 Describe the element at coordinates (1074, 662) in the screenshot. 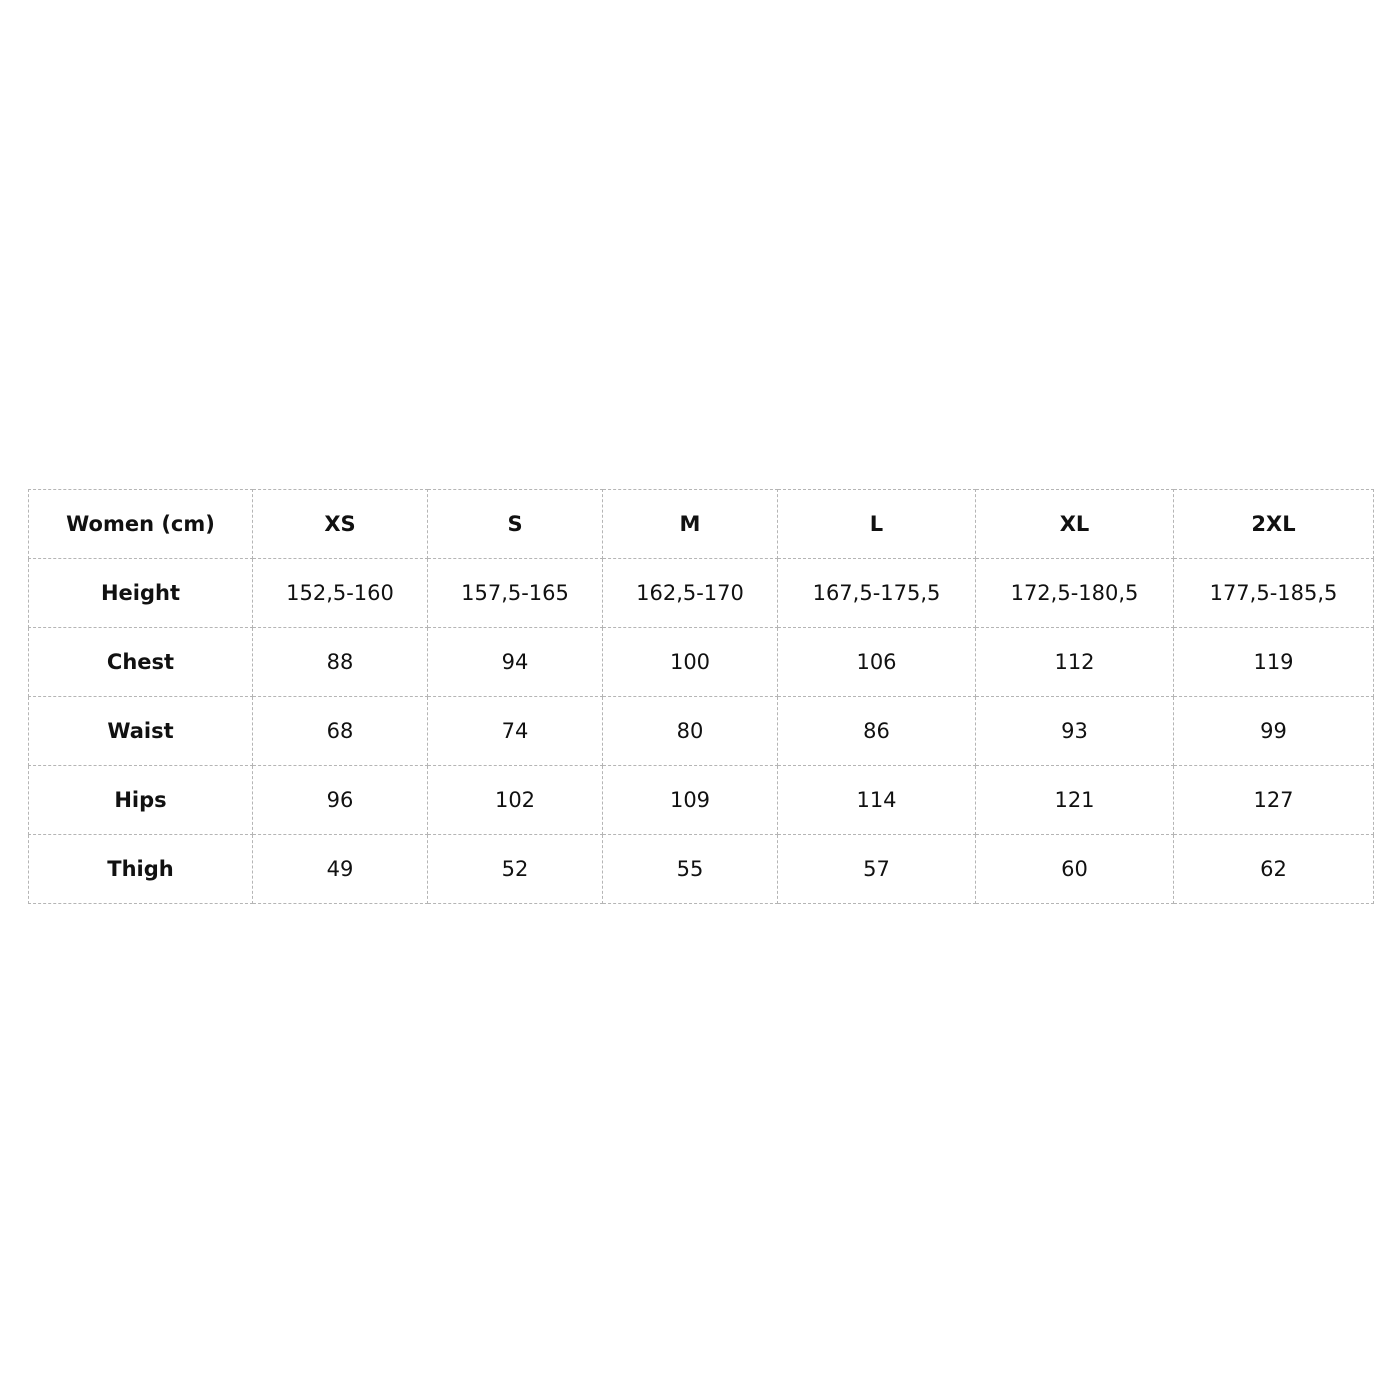

I see `value-cell: 112` at that location.